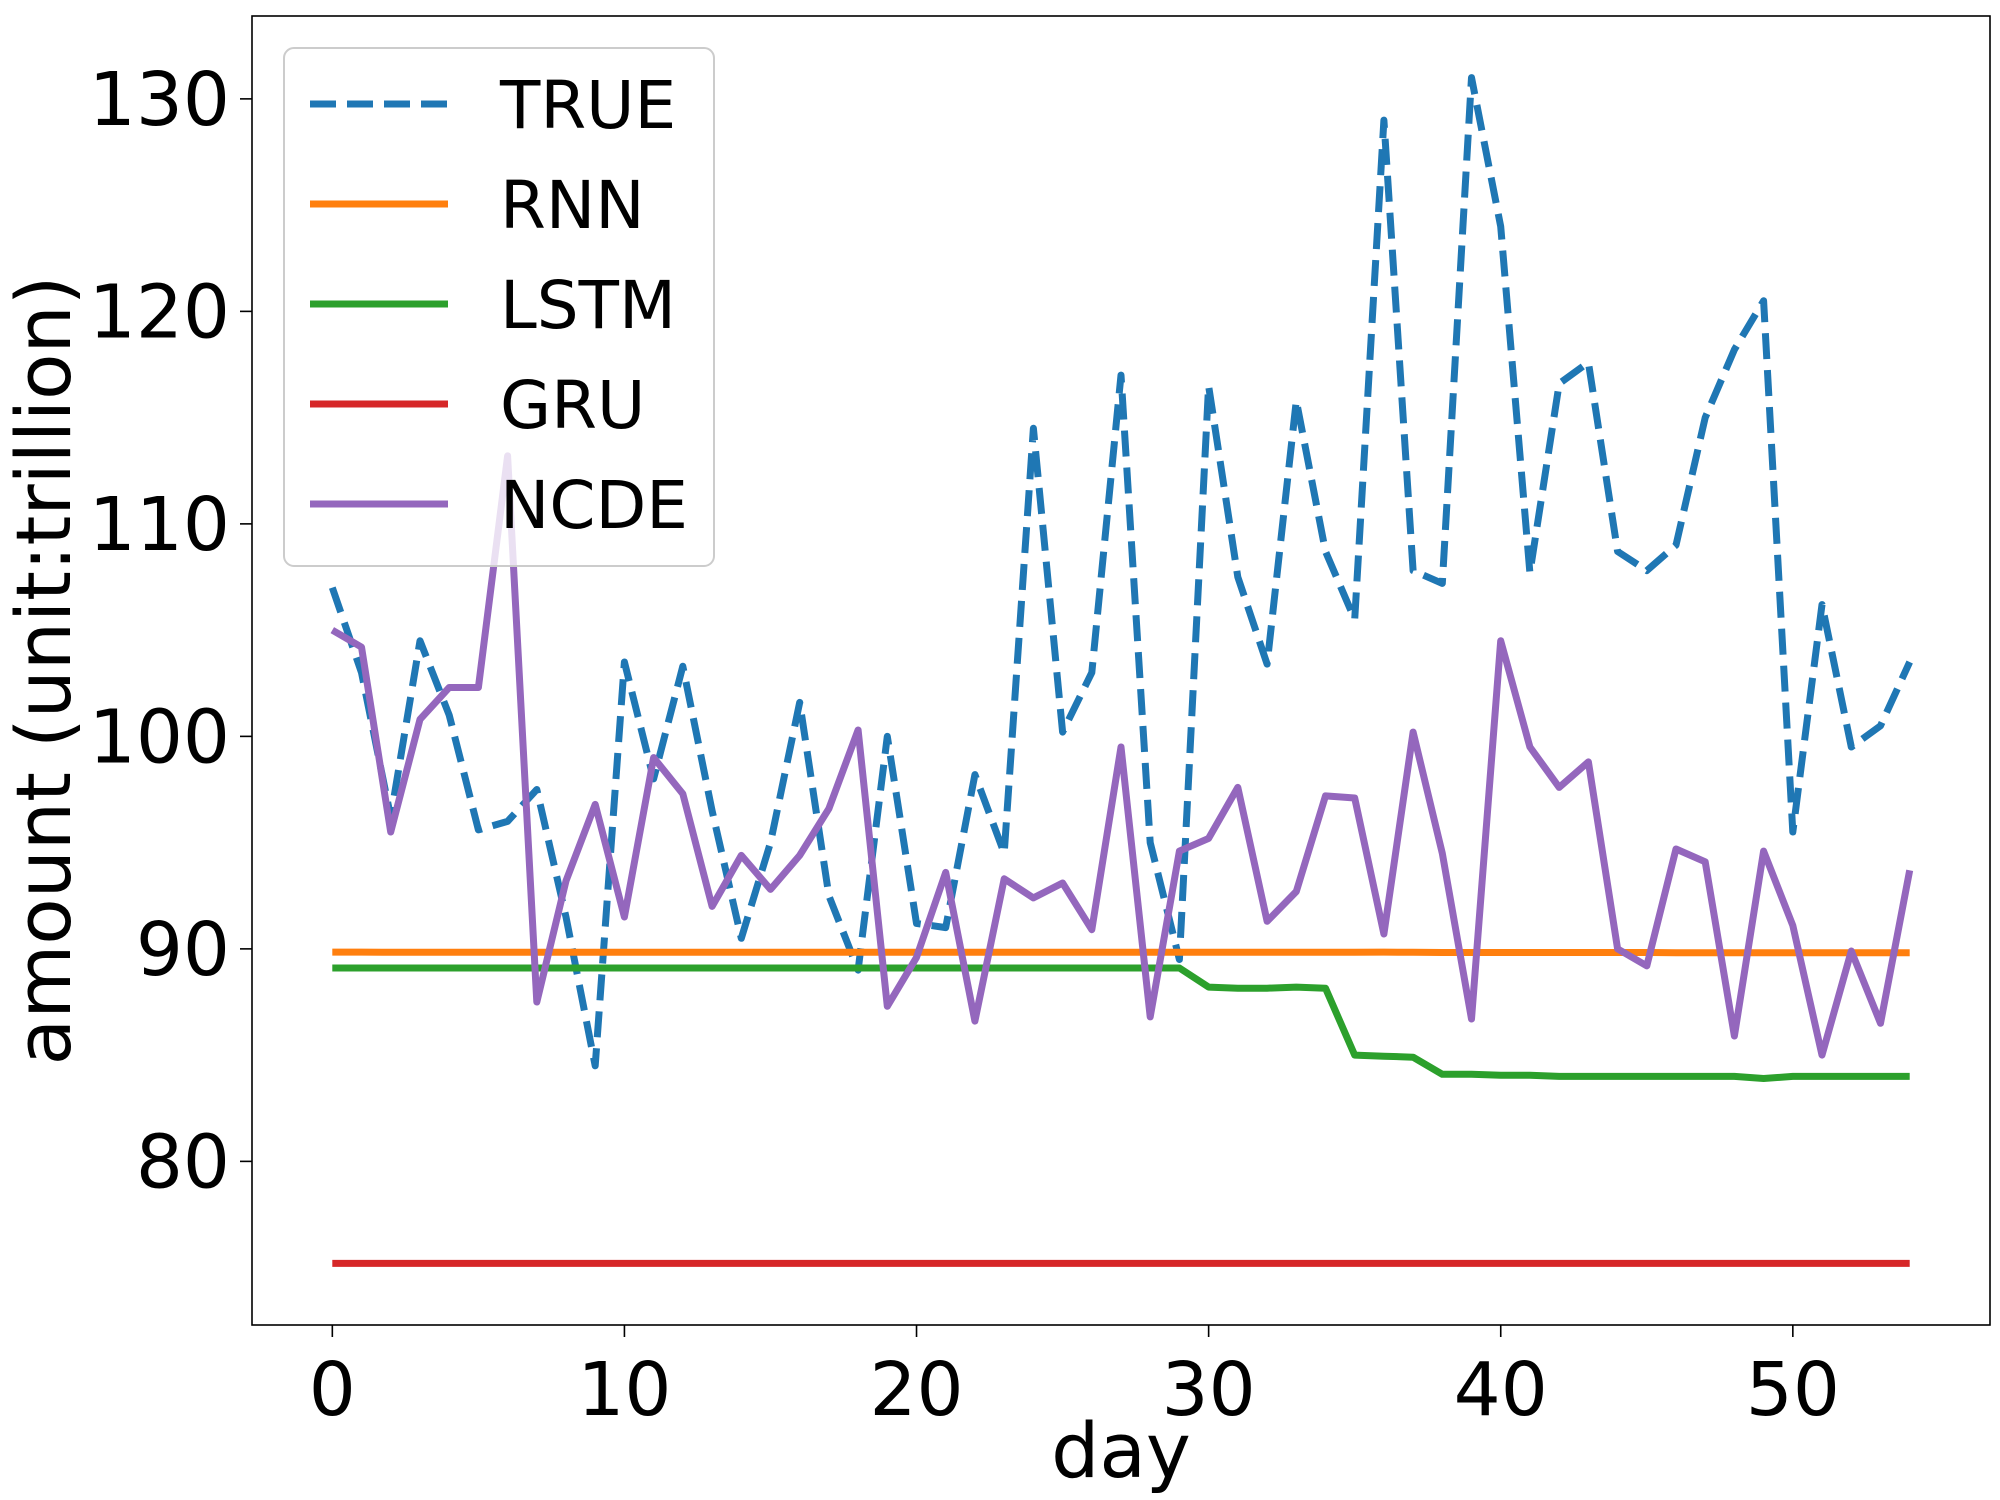 The height and width of the screenshot is (1500, 2000). I want to click on series-line-rnn, so click(1121, 952).